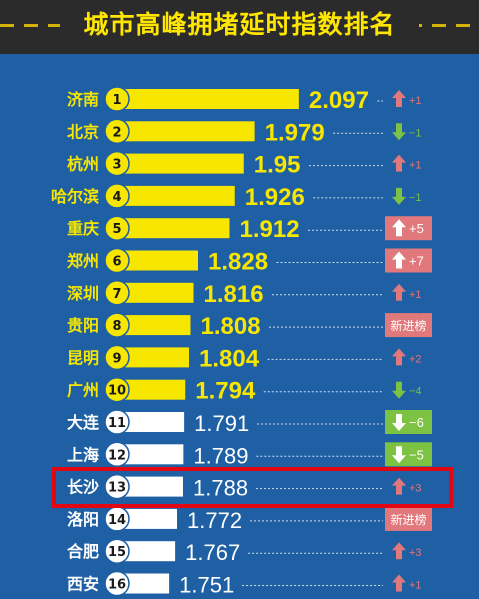 This screenshot has width=479, height=599. What do you see at coordinates (83, 422) in the screenshot?
I see `city-label: 大连` at bounding box center [83, 422].